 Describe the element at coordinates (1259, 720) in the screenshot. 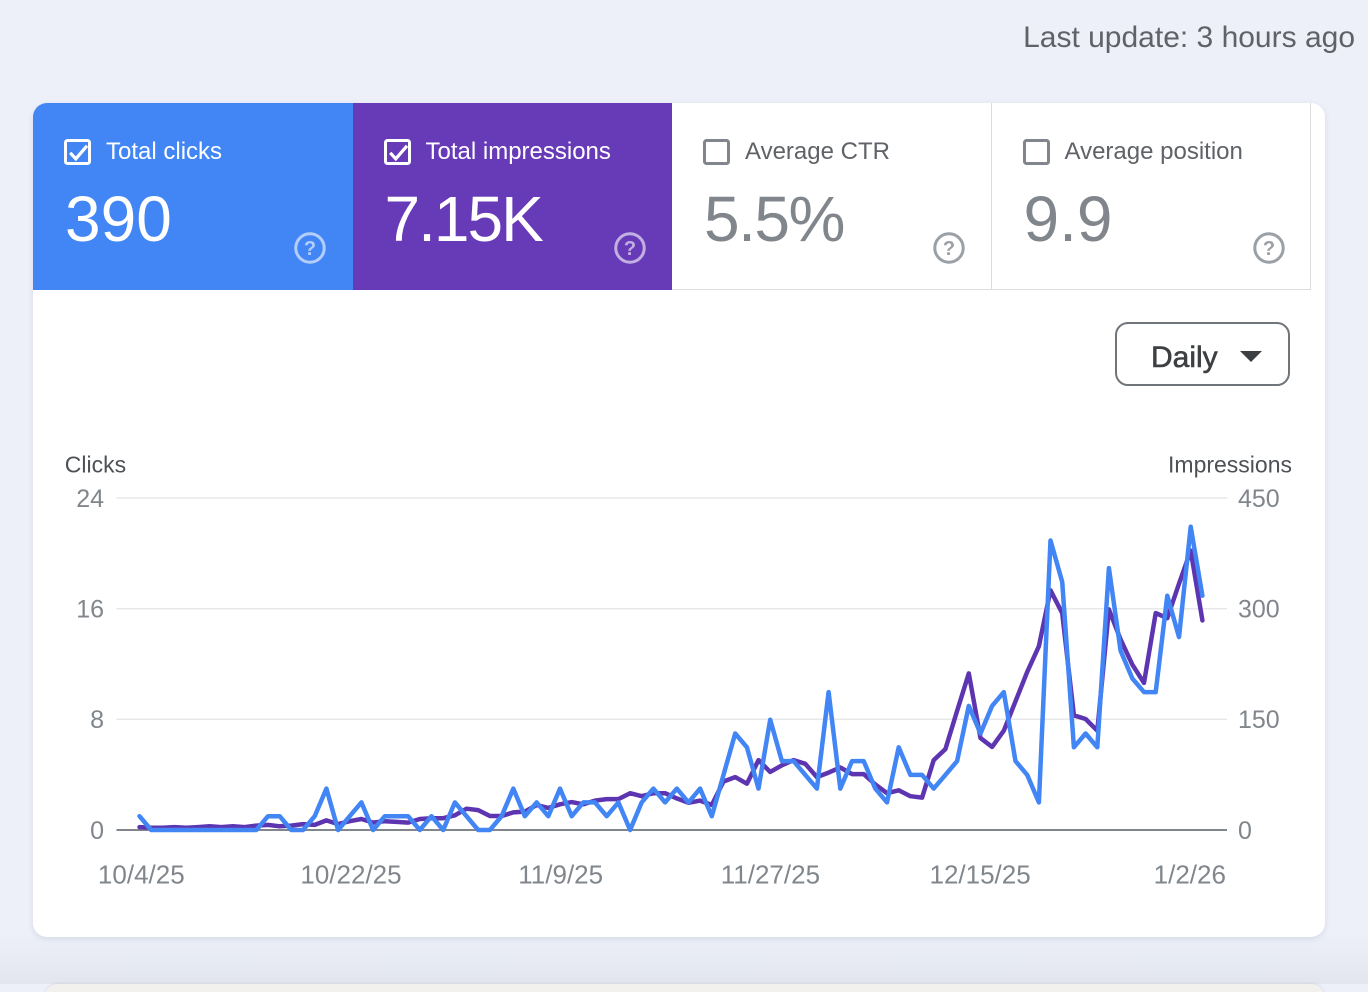

I see `svg-text: 150` at that location.